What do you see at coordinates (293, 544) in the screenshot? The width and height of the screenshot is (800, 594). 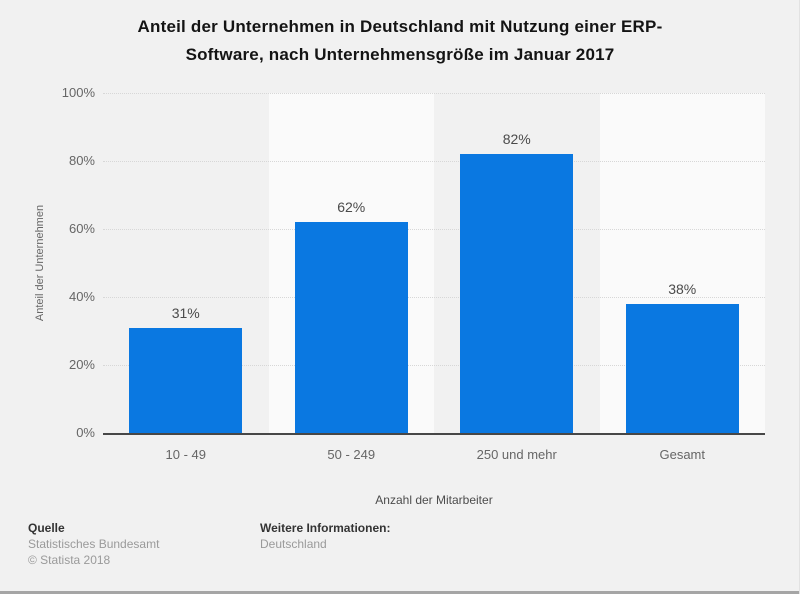 I see `info-value: Deutschland` at bounding box center [293, 544].